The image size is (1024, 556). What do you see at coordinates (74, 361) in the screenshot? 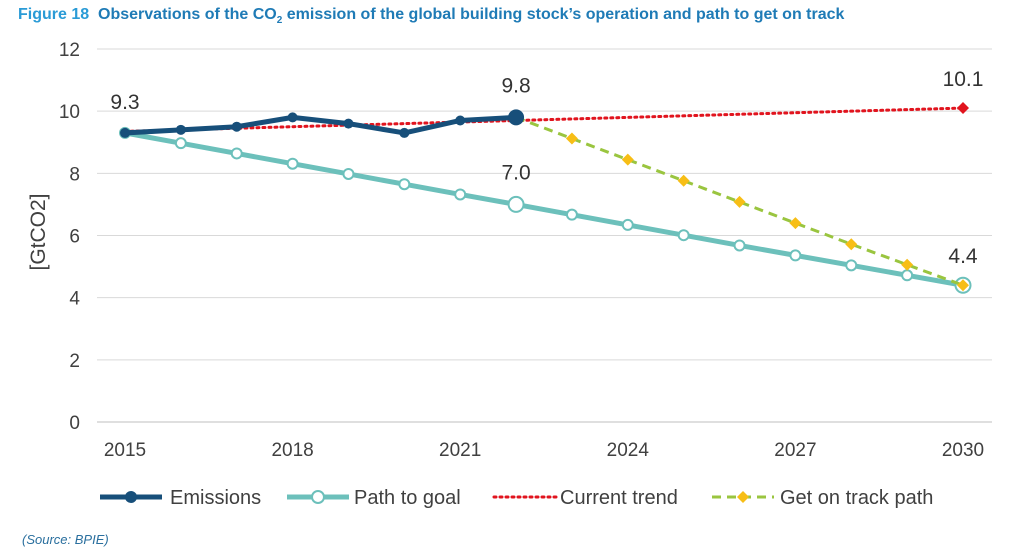
I see `y-tick-label: 2` at bounding box center [74, 361].